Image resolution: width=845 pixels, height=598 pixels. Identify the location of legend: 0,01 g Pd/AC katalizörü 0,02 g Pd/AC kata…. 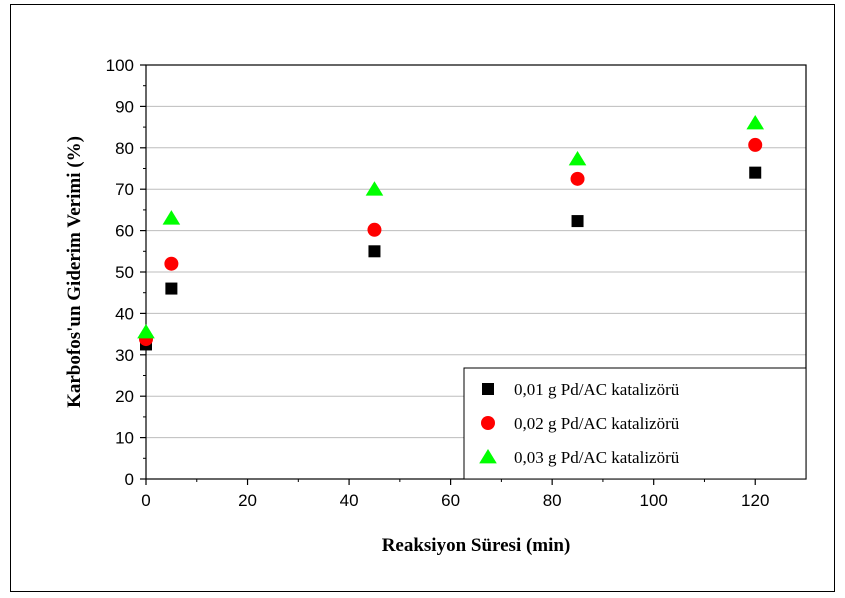
(635, 423).